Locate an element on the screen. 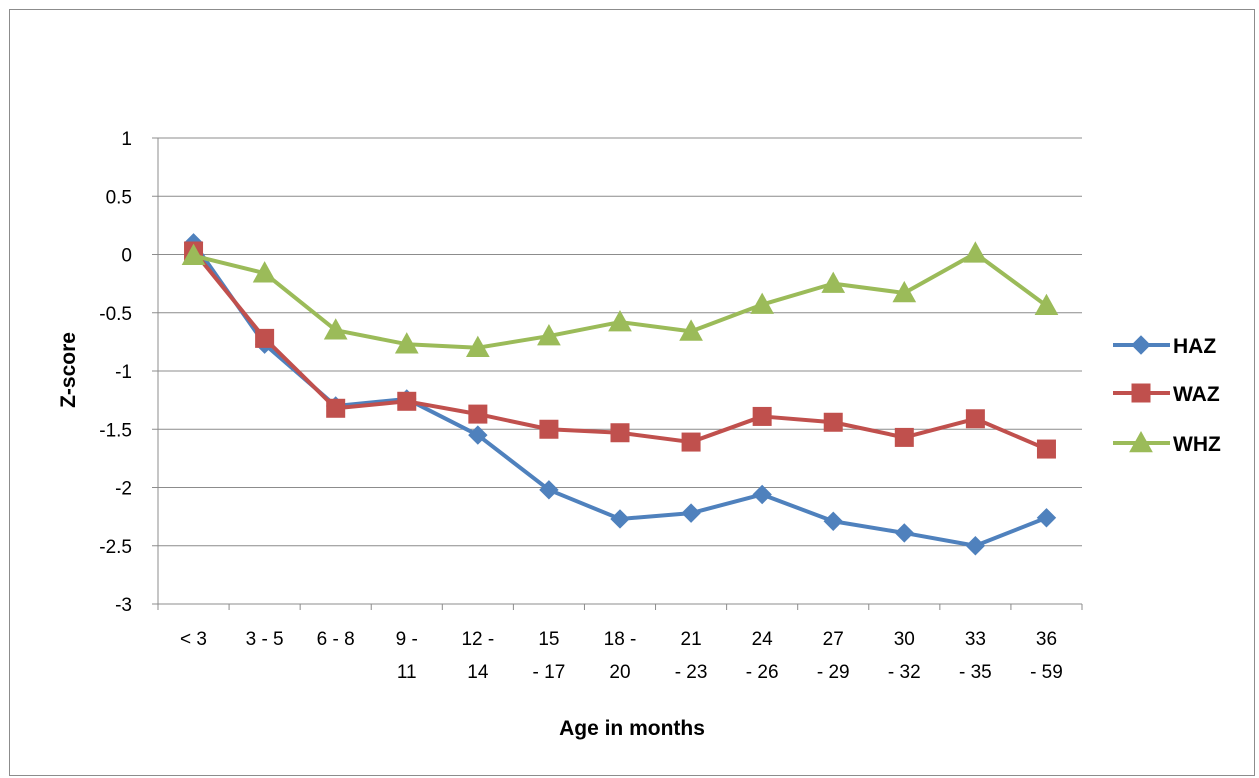 The width and height of the screenshot is (1259, 778). x-axis-title: Age in months is located at coordinates (632, 728).